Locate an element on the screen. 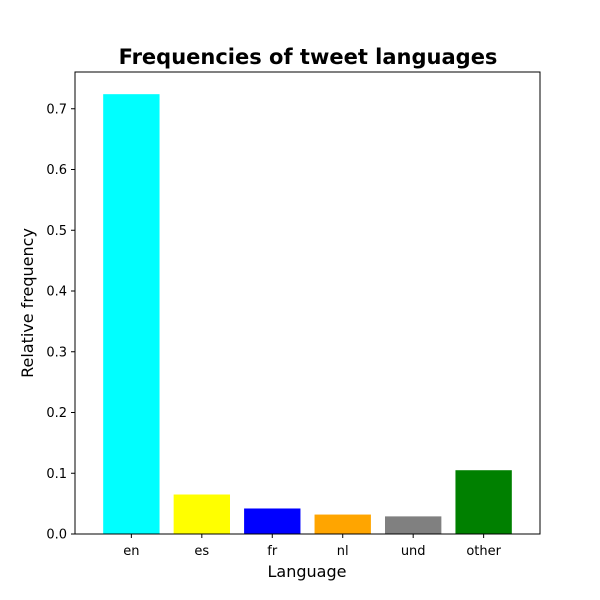 Image resolution: width=600 pixels, height=600 pixels. bar-en is located at coordinates (131, 314).